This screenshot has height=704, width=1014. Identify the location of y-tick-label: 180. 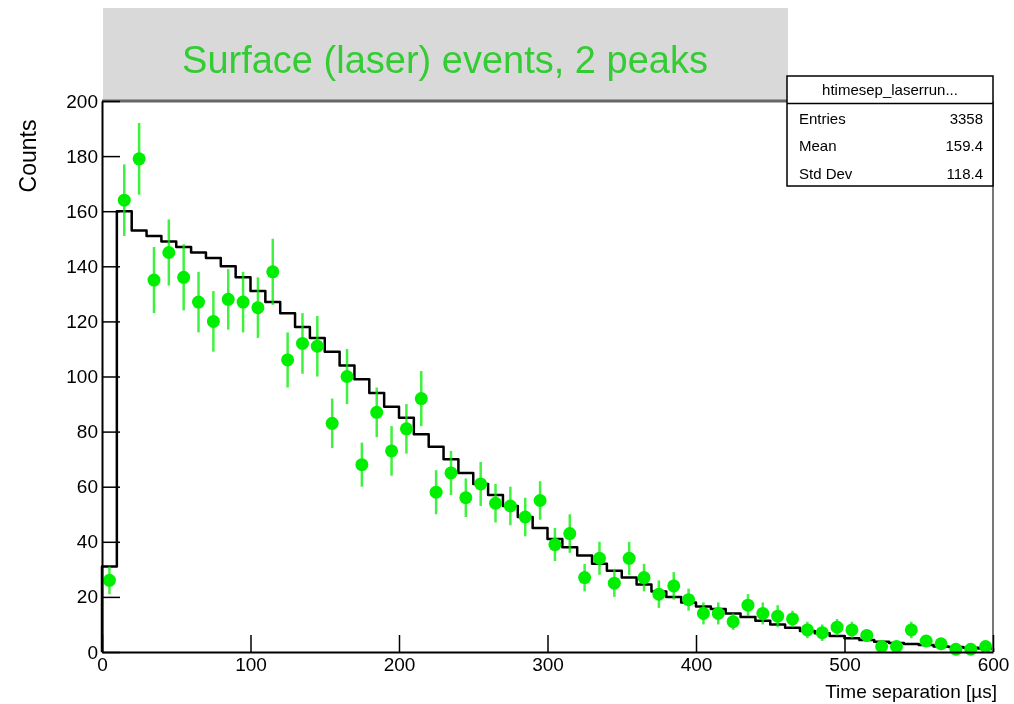
(82, 156).